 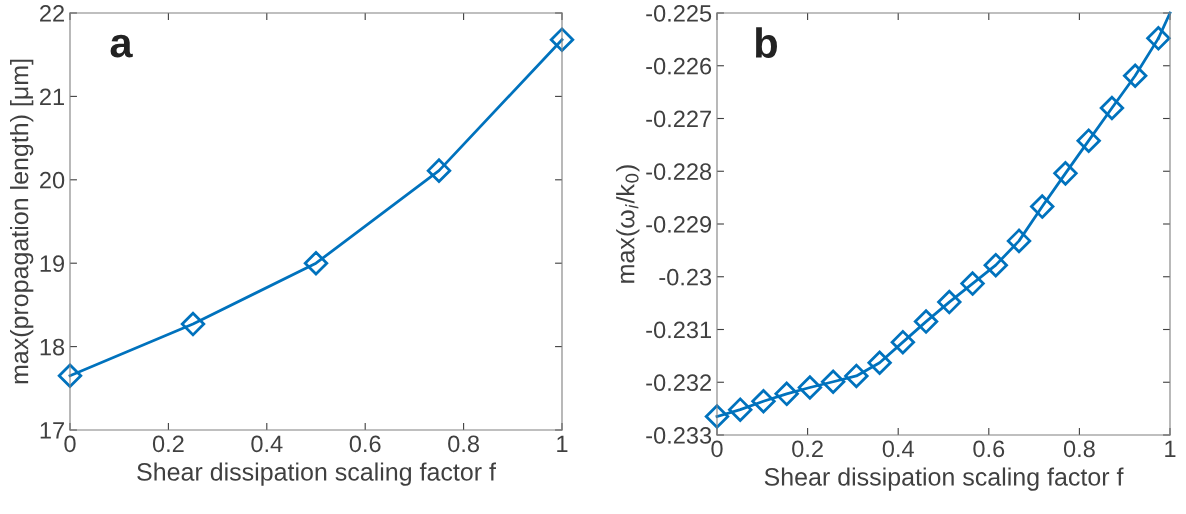 I want to click on y-tick-label: 17, so click(x=52, y=430).